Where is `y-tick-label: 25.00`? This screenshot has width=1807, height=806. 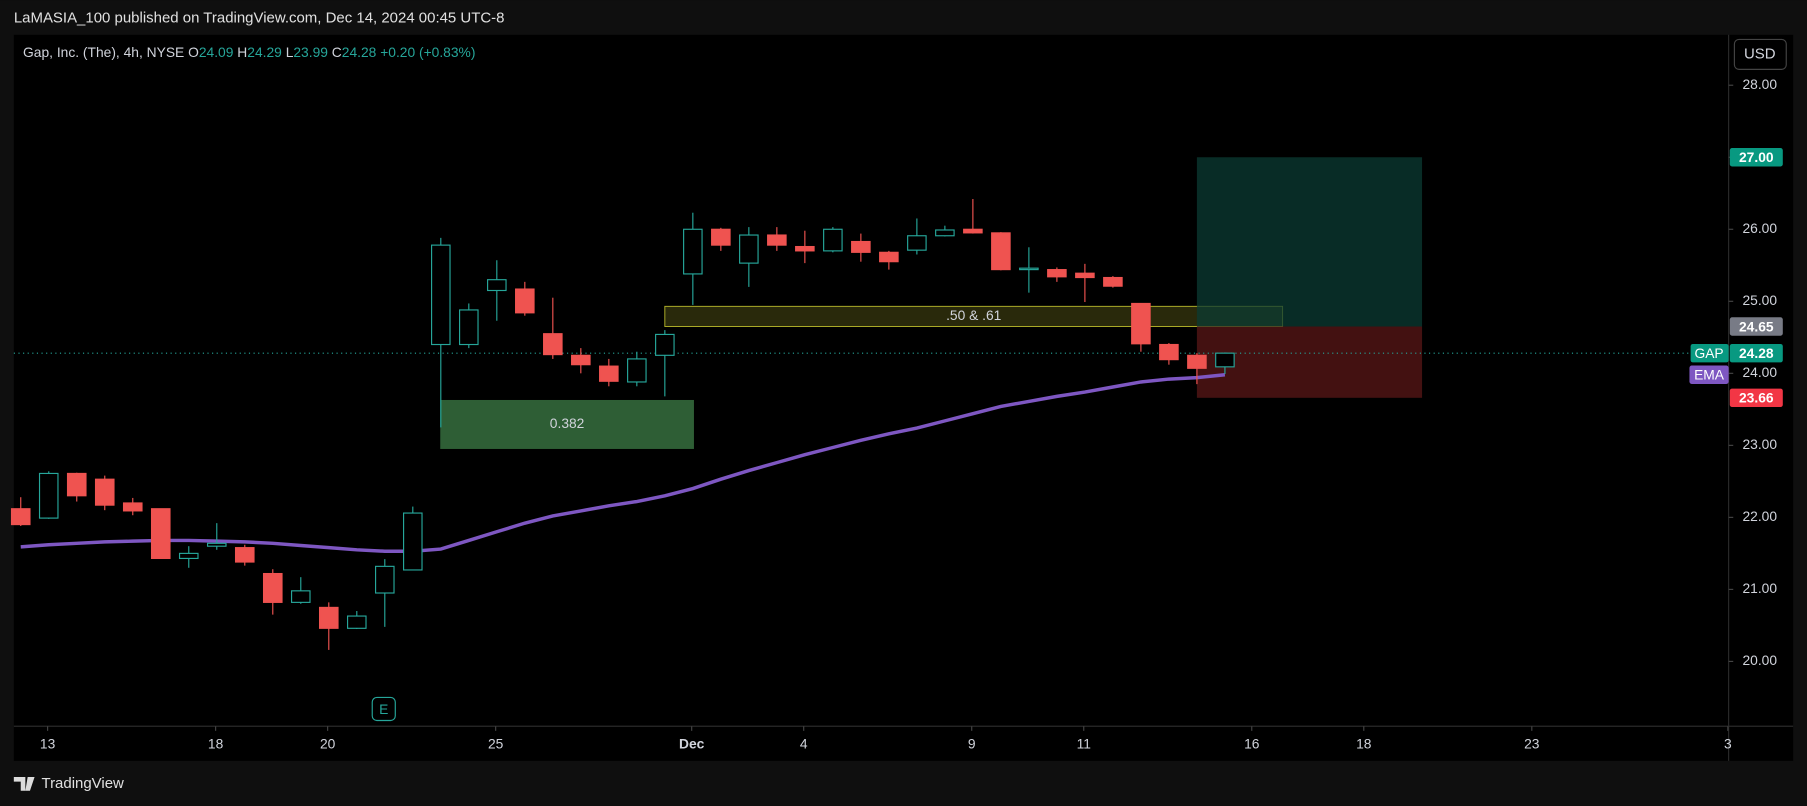
y-tick-label: 25.00 is located at coordinates (1759, 300).